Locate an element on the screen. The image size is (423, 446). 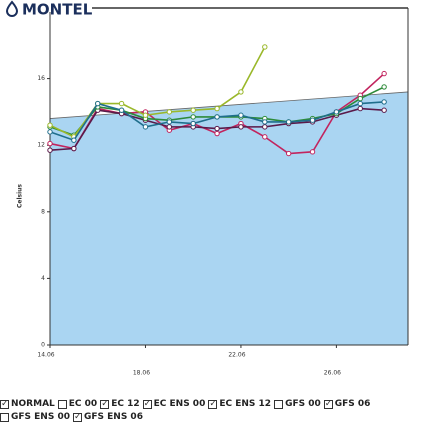
legend-item: GFS ENS 00 is located at coordinates (35, 417).